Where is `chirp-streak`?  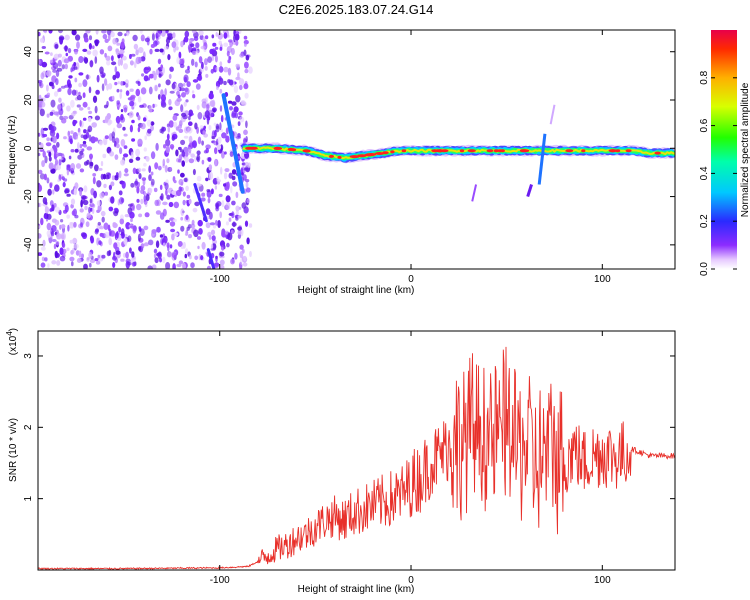 chirp-streak is located at coordinates (211, 258).